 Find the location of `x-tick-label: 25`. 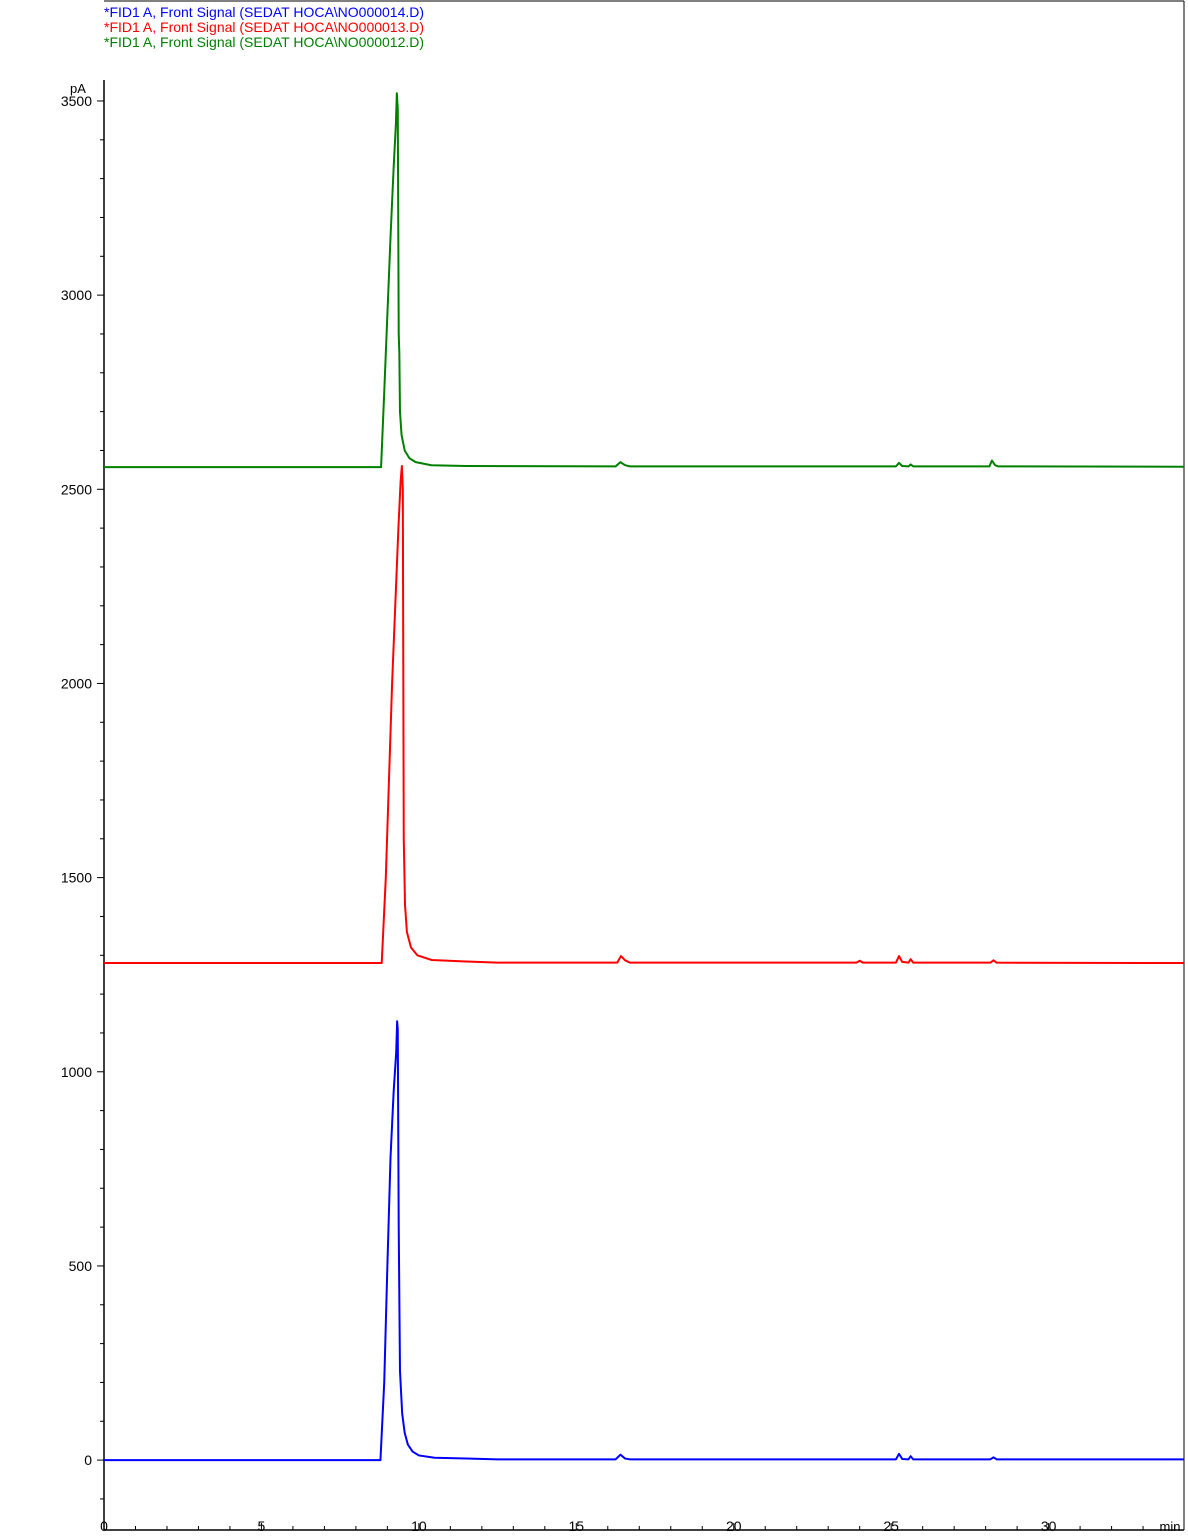

x-tick-label: 25 is located at coordinates (891, 1525).